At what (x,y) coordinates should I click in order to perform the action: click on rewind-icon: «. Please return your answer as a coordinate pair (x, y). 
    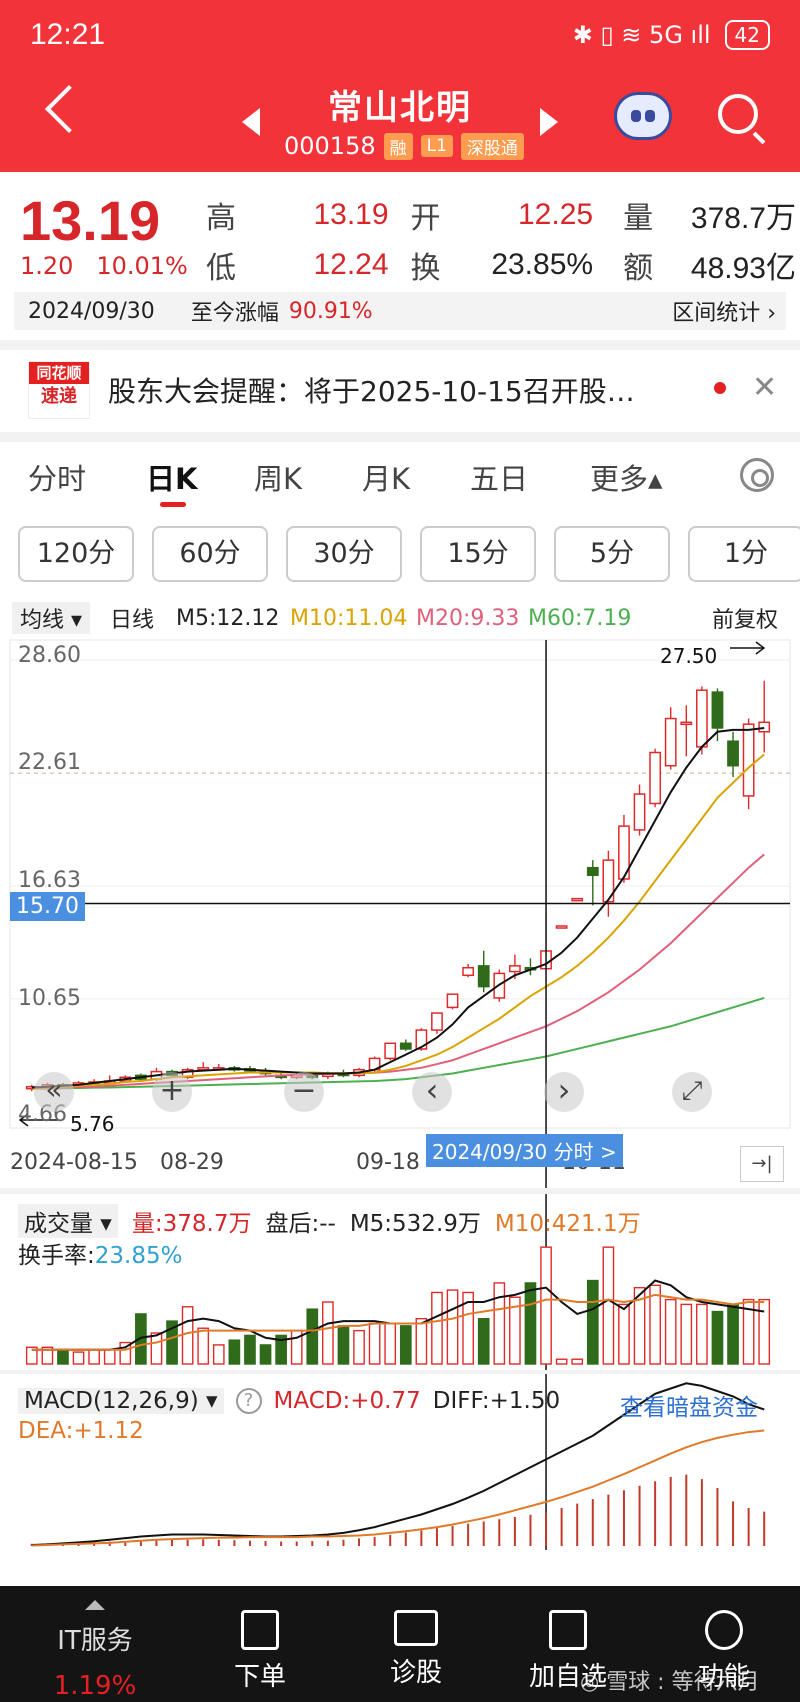
    Looking at the image, I should click on (54, 1092).